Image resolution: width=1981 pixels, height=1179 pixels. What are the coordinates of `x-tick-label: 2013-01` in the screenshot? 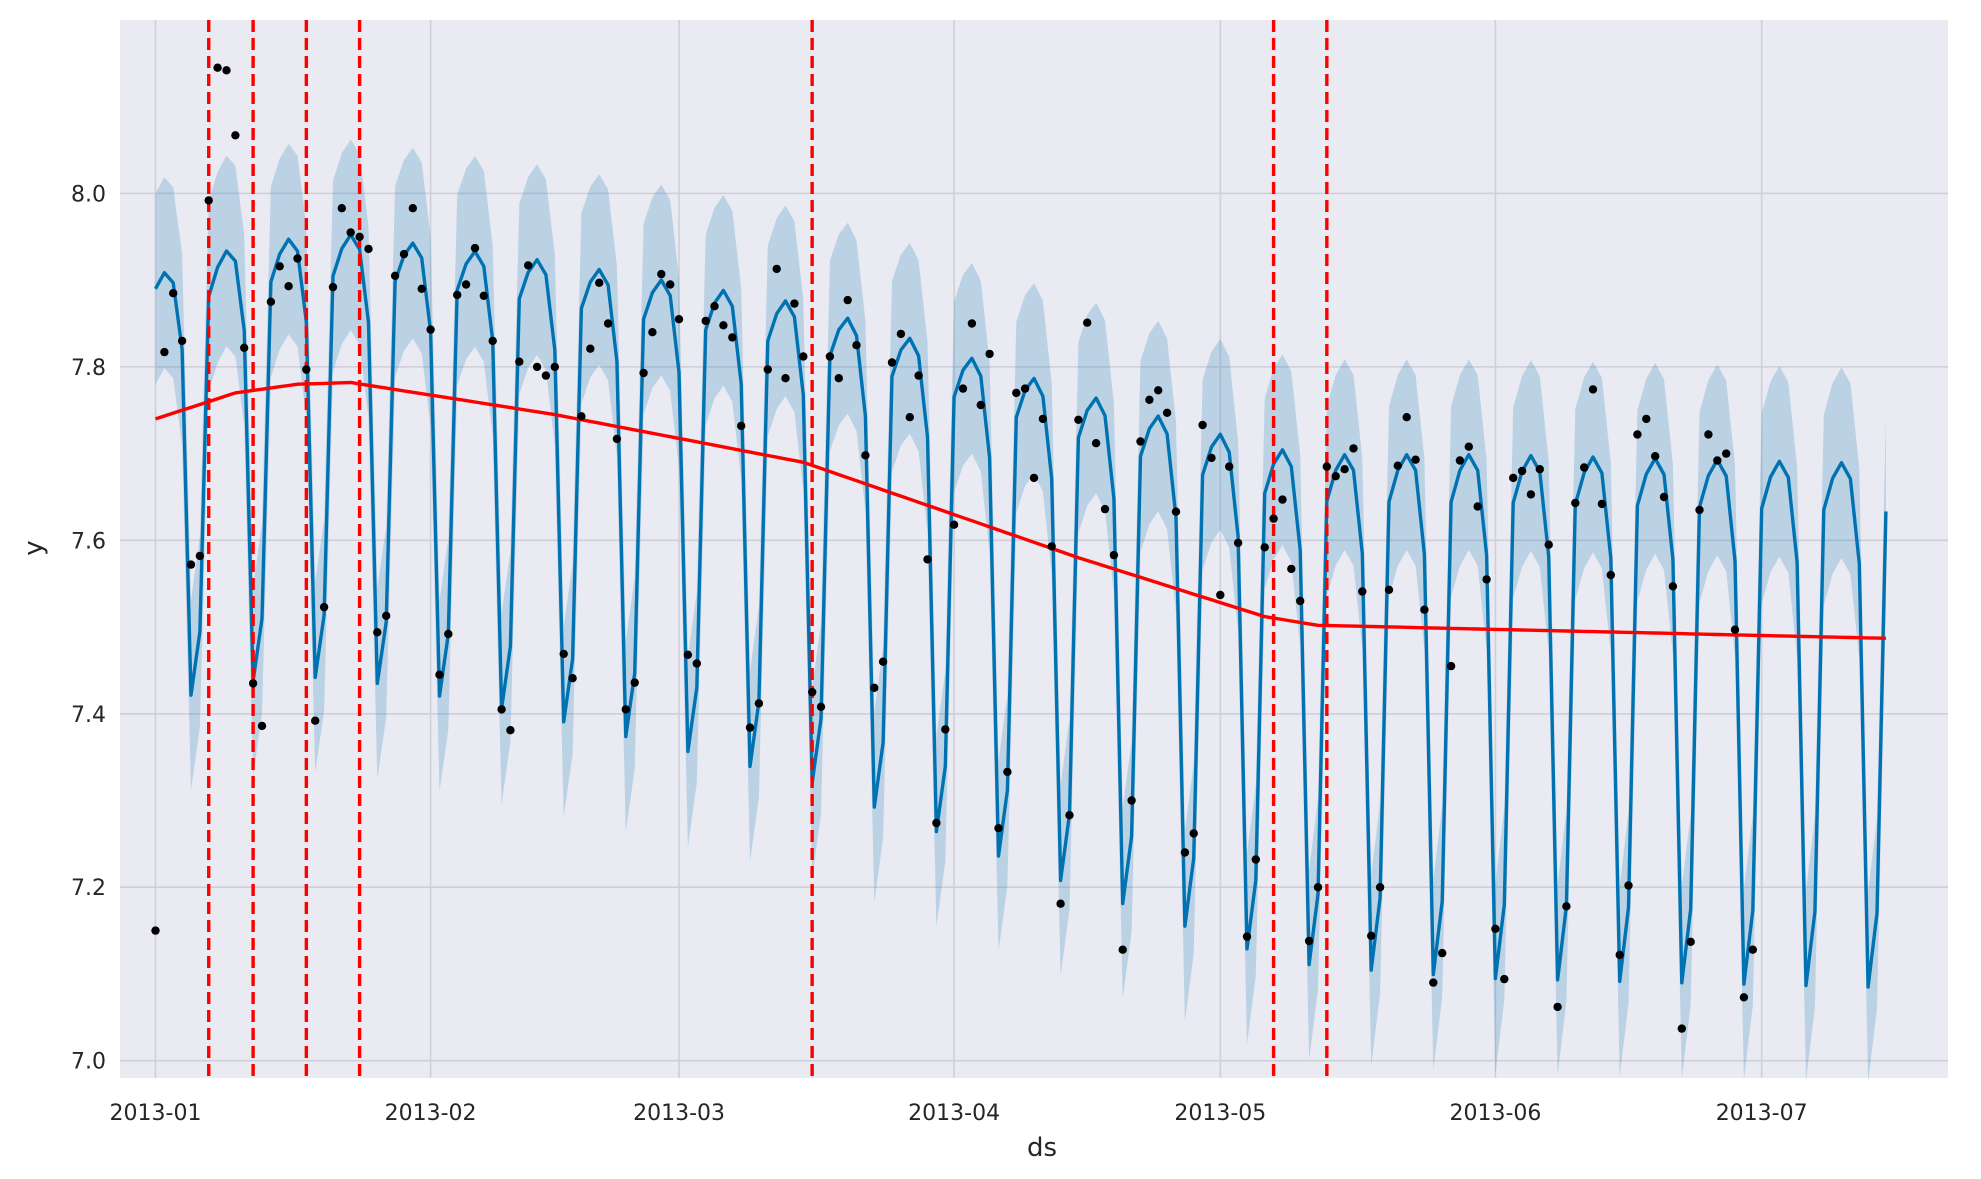 It's located at (156, 1113).